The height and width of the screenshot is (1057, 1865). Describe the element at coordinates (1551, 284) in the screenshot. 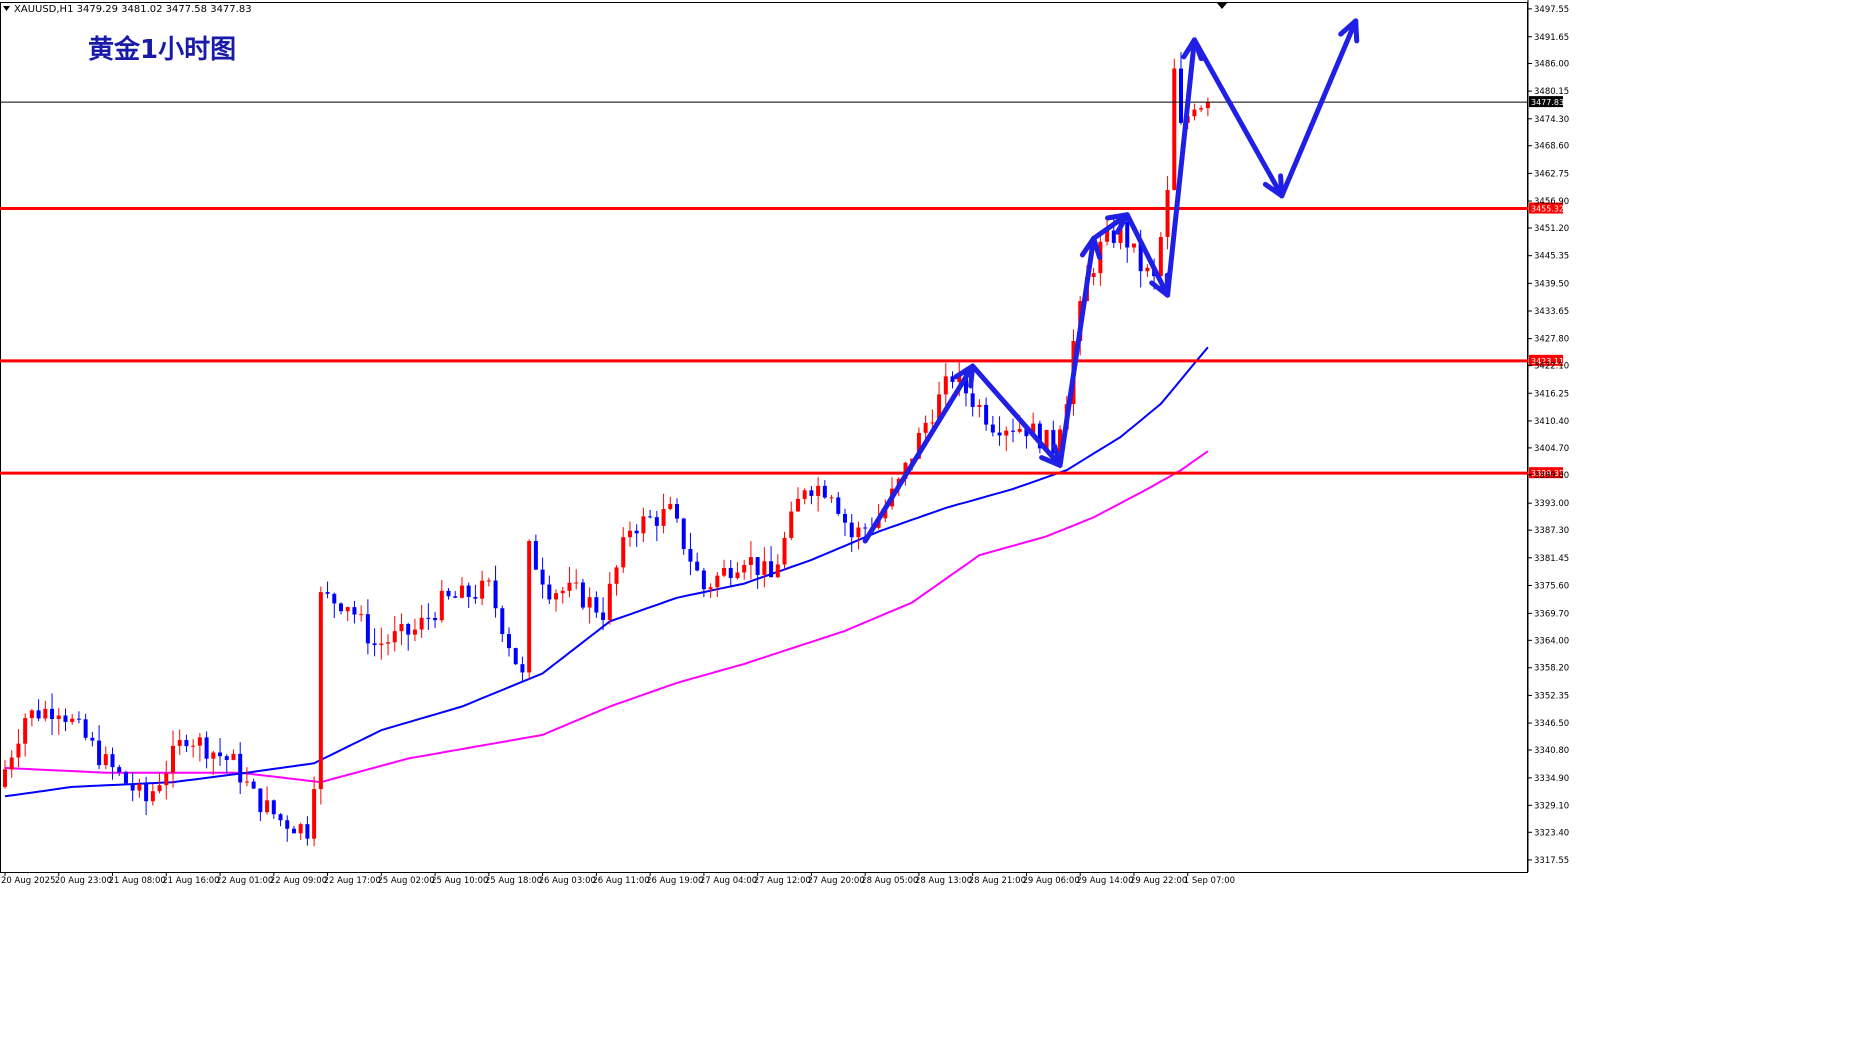

I see `y-tick-label: 3439.50` at that location.